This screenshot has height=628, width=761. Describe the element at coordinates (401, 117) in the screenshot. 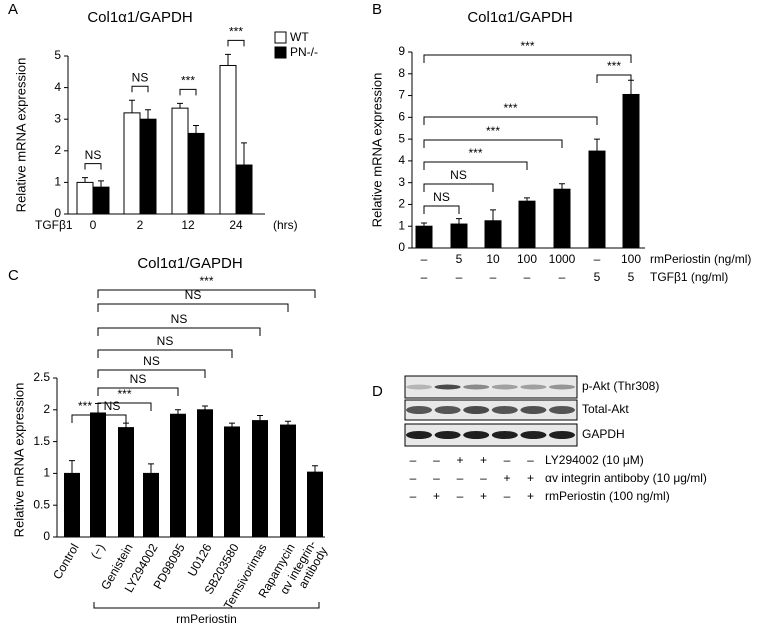

I see `y-tick-label: 6` at that location.